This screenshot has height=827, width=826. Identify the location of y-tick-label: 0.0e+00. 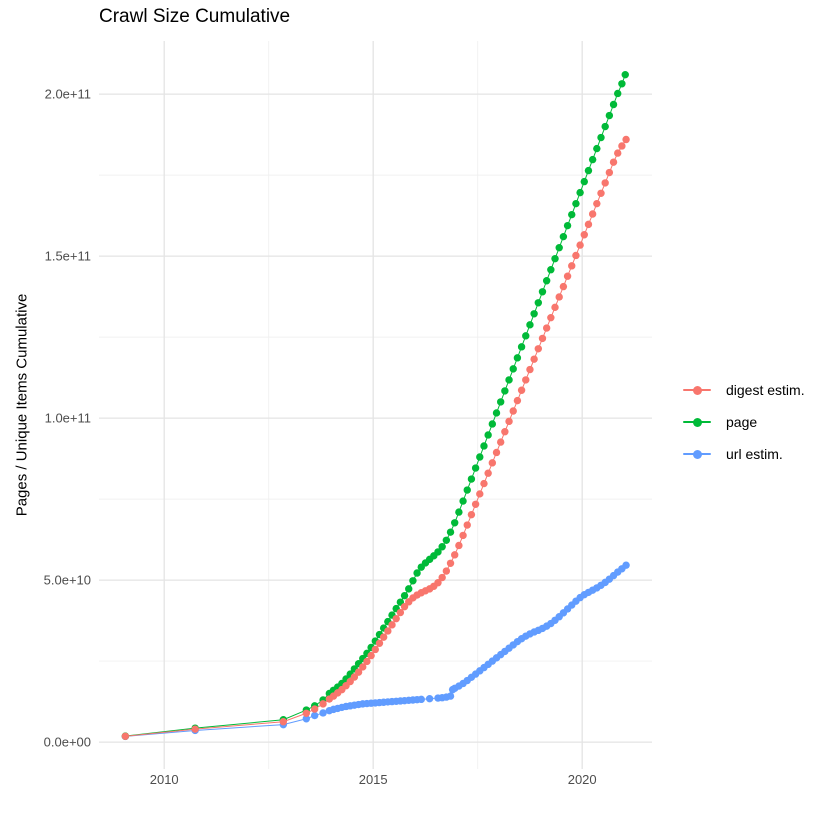
(67, 742).